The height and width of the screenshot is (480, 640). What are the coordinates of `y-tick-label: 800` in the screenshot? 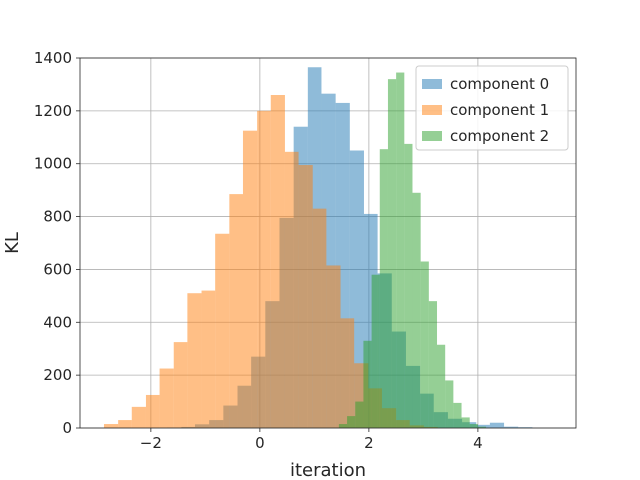 It's located at (57, 217).